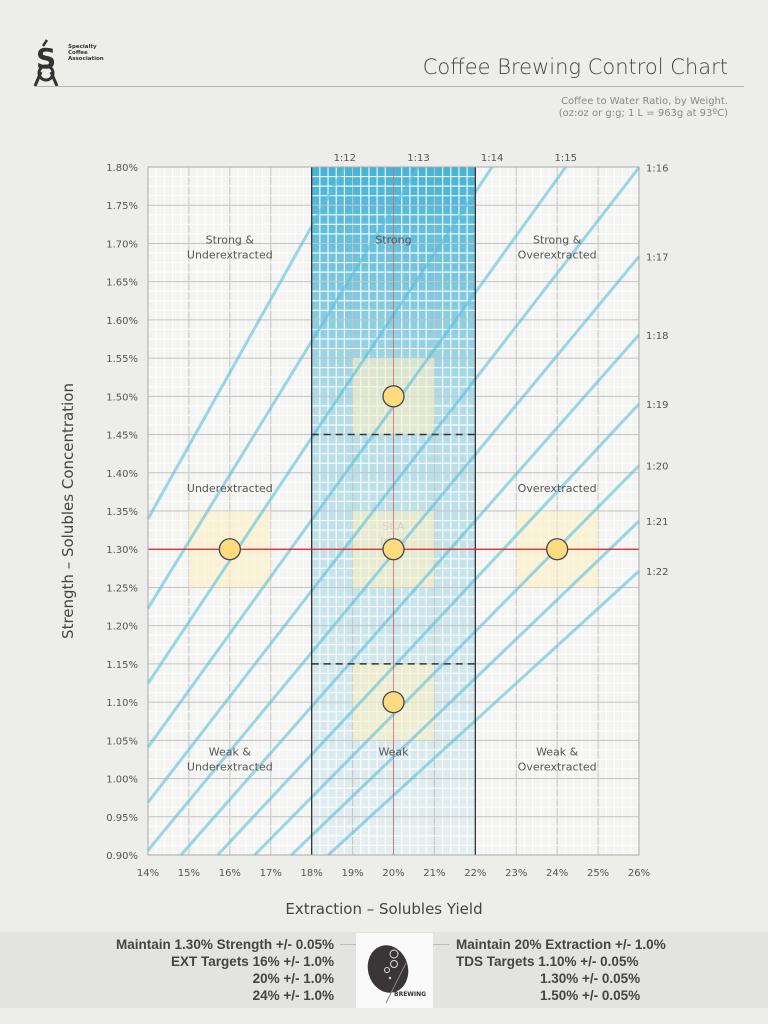  What do you see at coordinates (122, 780) in the screenshot?
I see `y-tick-label: 1.00%` at bounding box center [122, 780].